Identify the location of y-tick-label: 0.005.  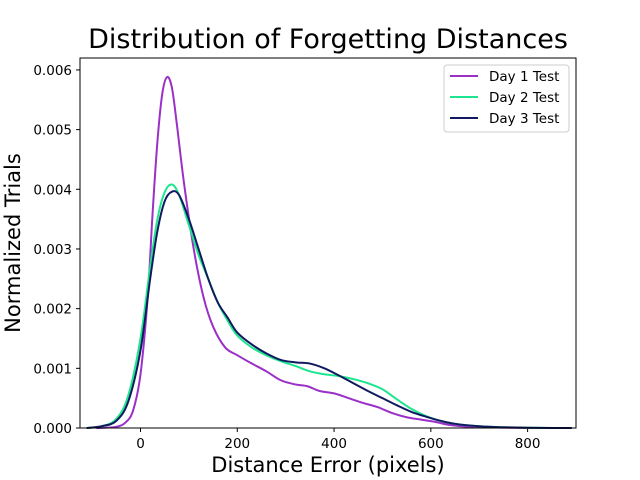
(52, 131).